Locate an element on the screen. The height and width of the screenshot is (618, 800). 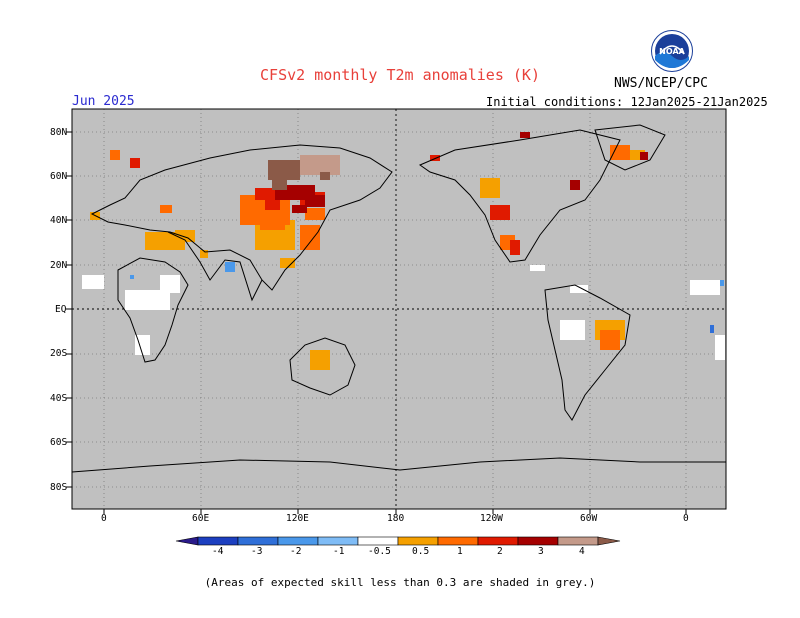
logo-text: NOAA is located at coordinates (672, 51).